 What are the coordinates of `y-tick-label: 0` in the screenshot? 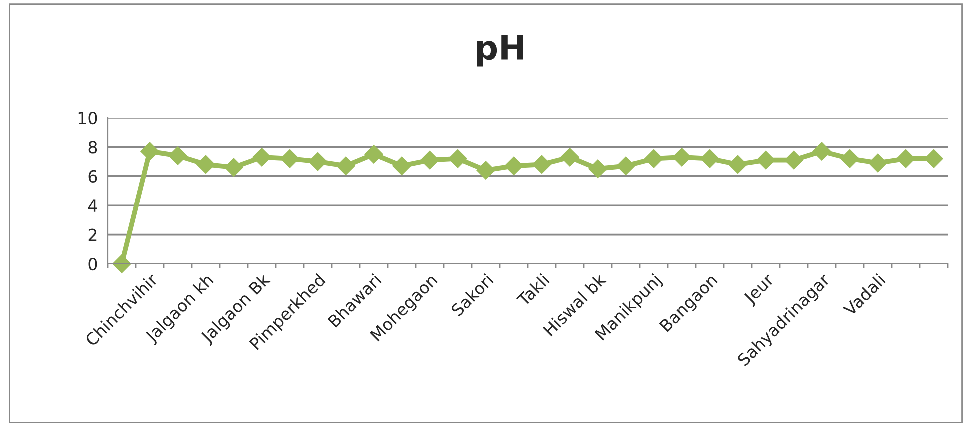 It's located at (93, 264).